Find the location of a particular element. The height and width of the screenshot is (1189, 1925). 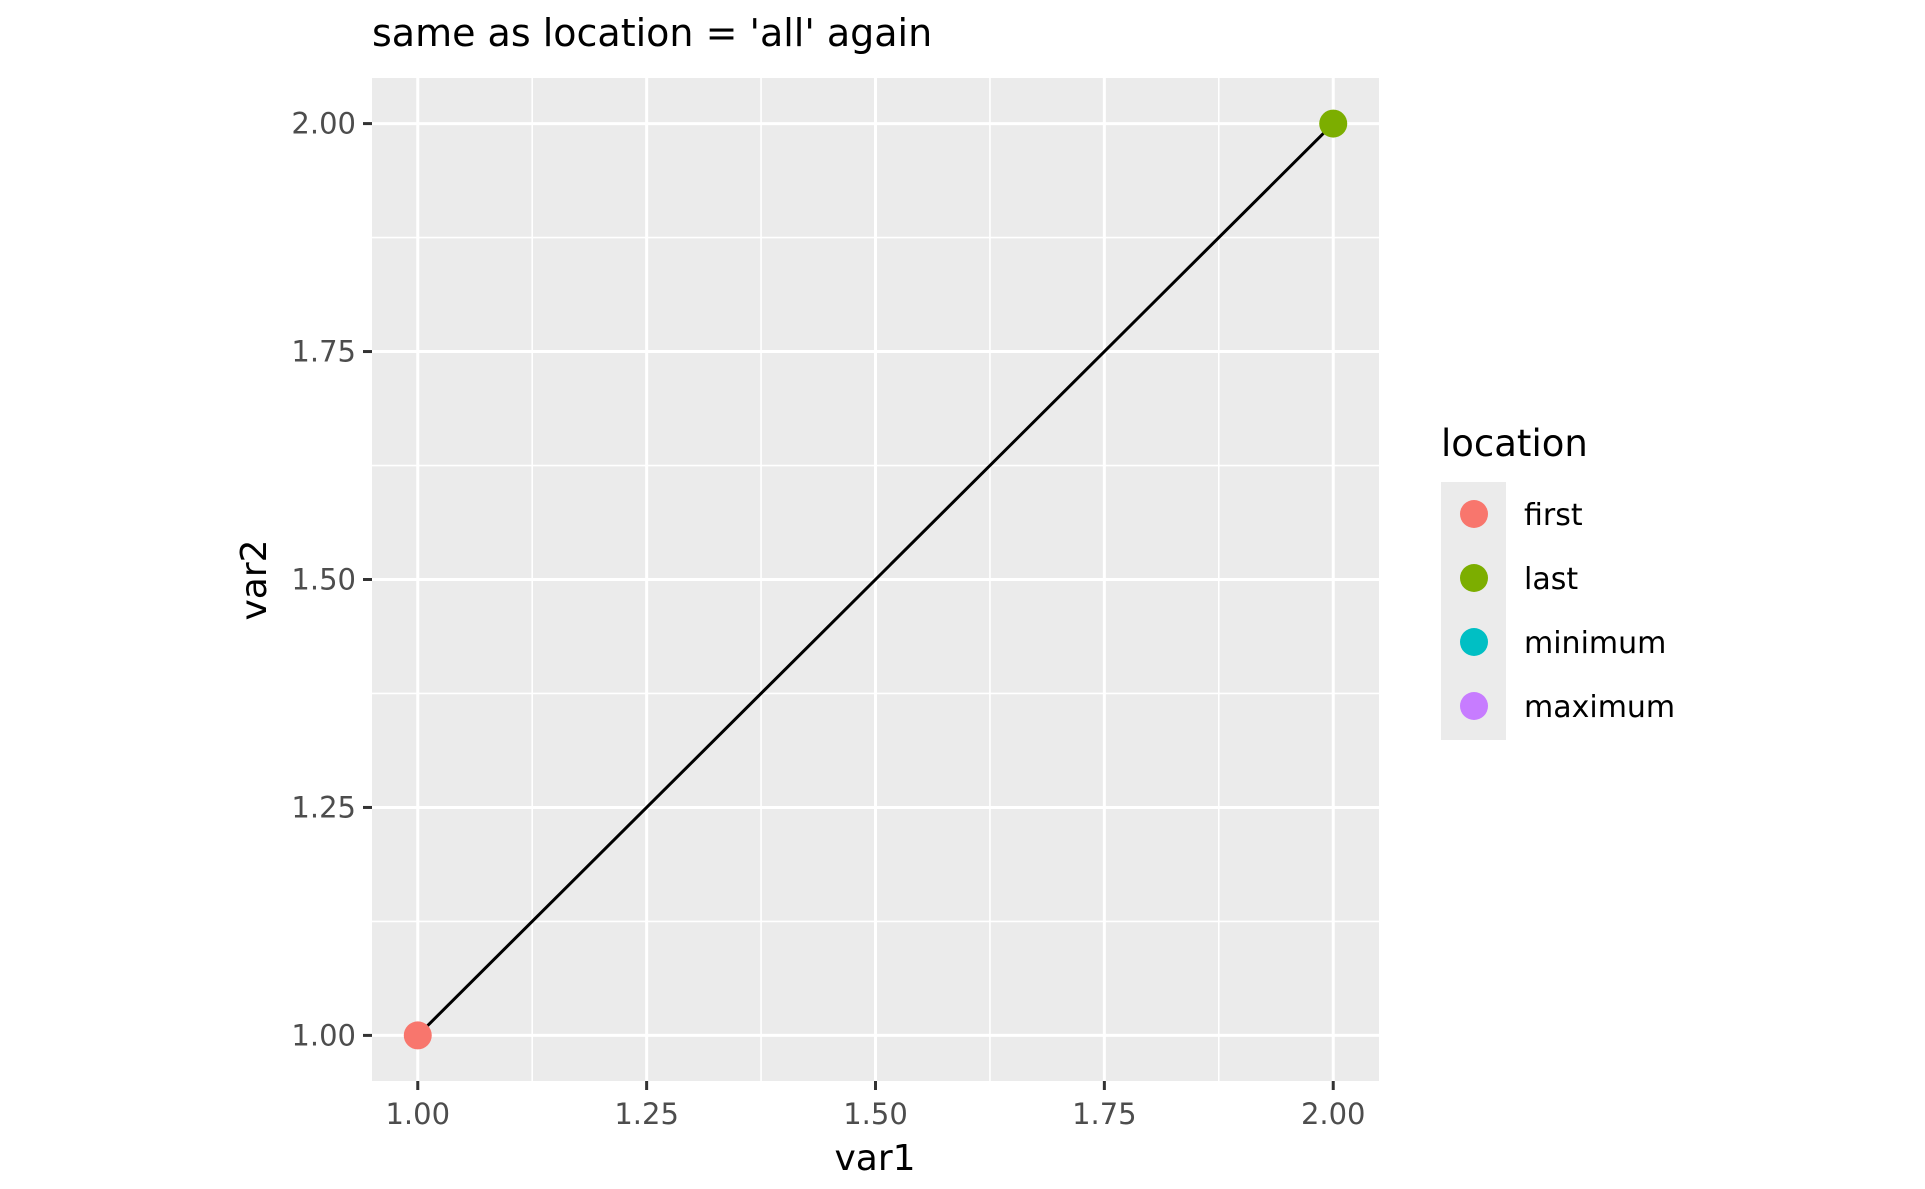

chart-title: same as location = 'all' again is located at coordinates (652, 33).